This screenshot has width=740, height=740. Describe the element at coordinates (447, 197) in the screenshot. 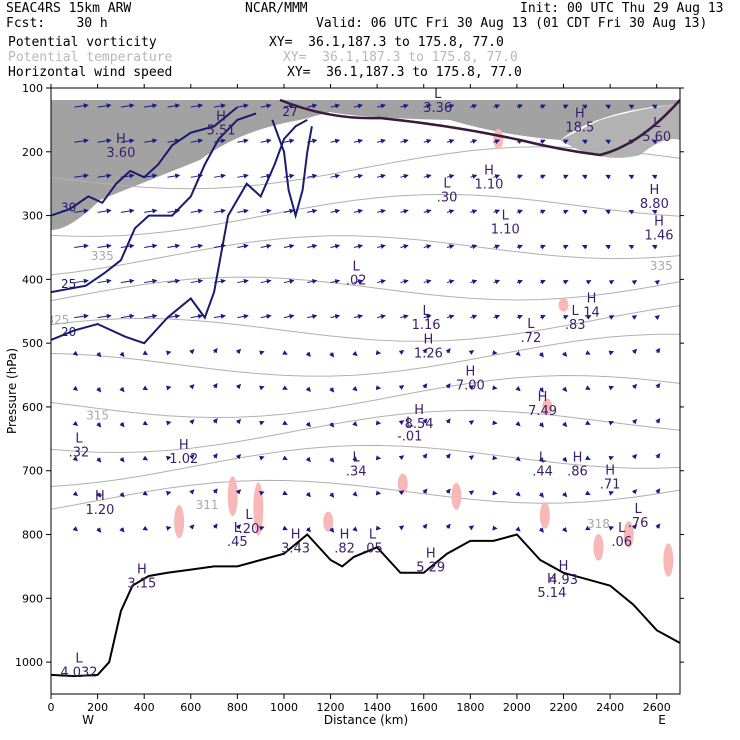

I see `extremum-value: .30` at that location.